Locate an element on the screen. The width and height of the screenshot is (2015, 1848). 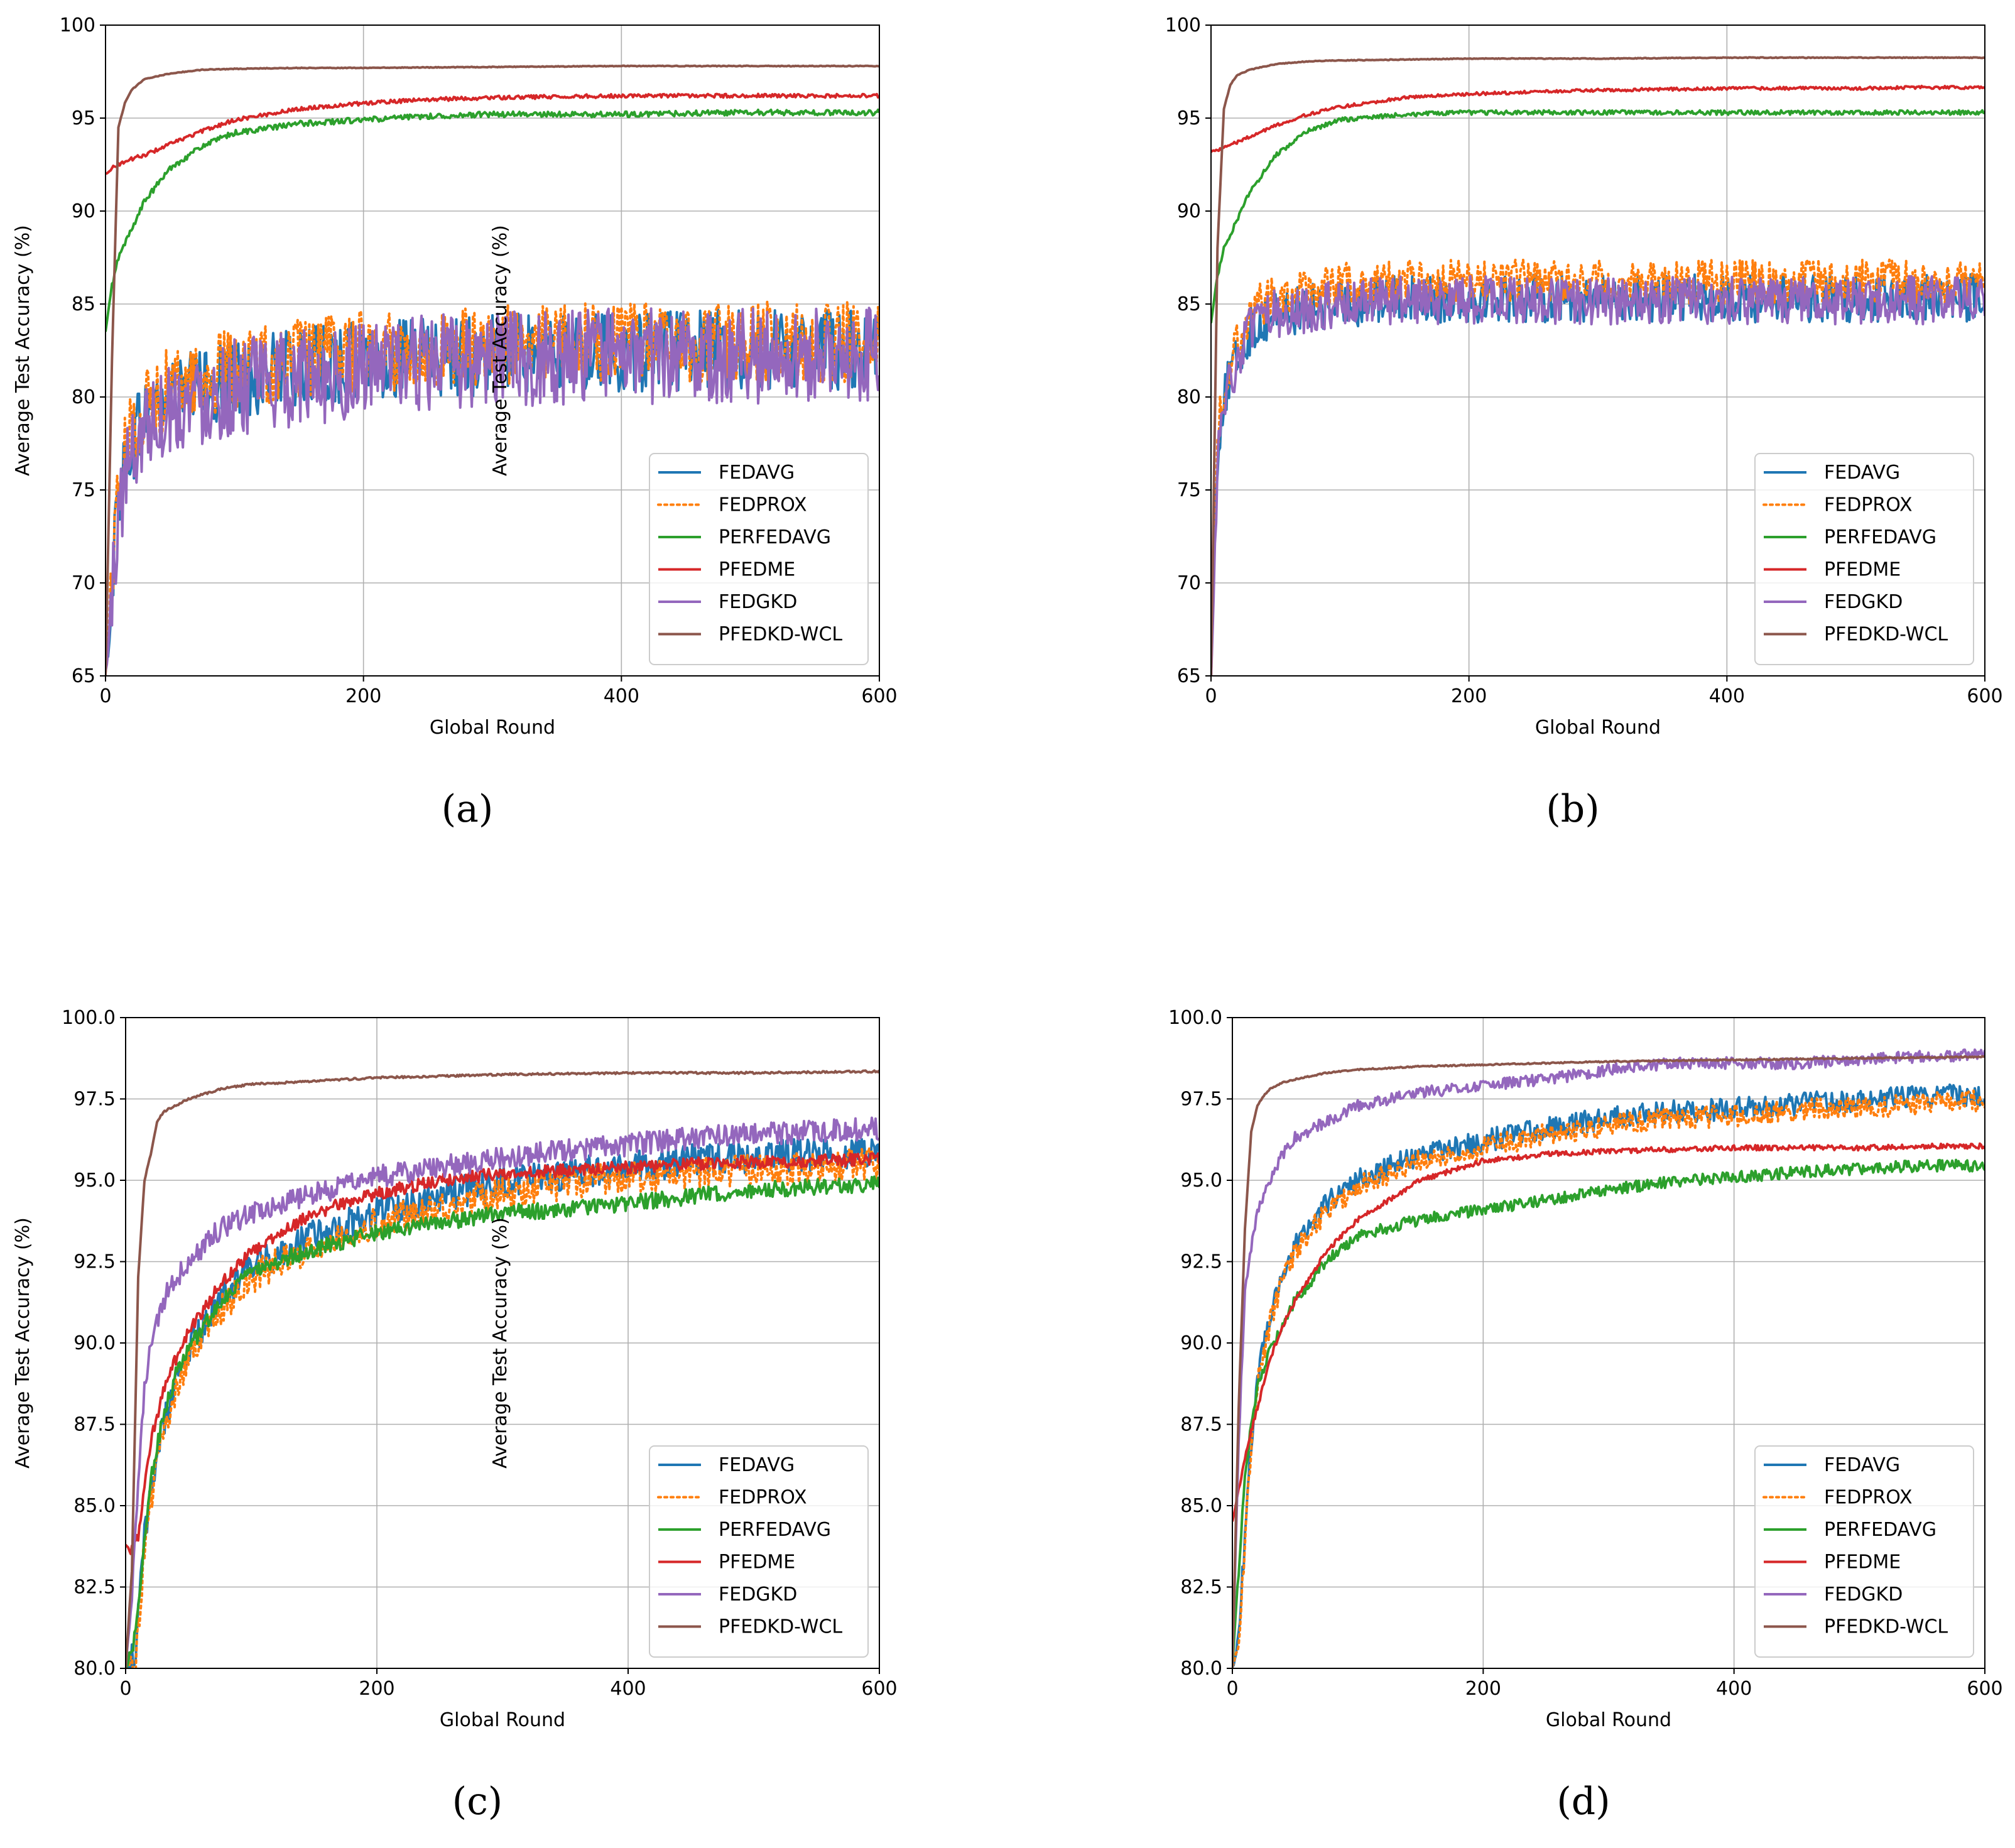
y-tick-label: 85 is located at coordinates (1189, 304).